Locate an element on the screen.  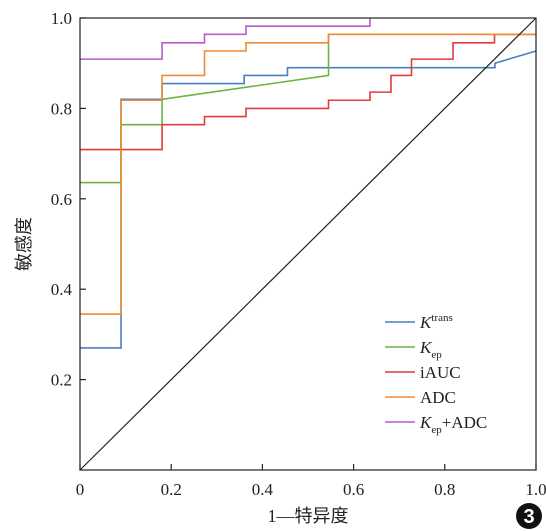
x-tick-label: 1.0 is located at coordinates (535, 489).